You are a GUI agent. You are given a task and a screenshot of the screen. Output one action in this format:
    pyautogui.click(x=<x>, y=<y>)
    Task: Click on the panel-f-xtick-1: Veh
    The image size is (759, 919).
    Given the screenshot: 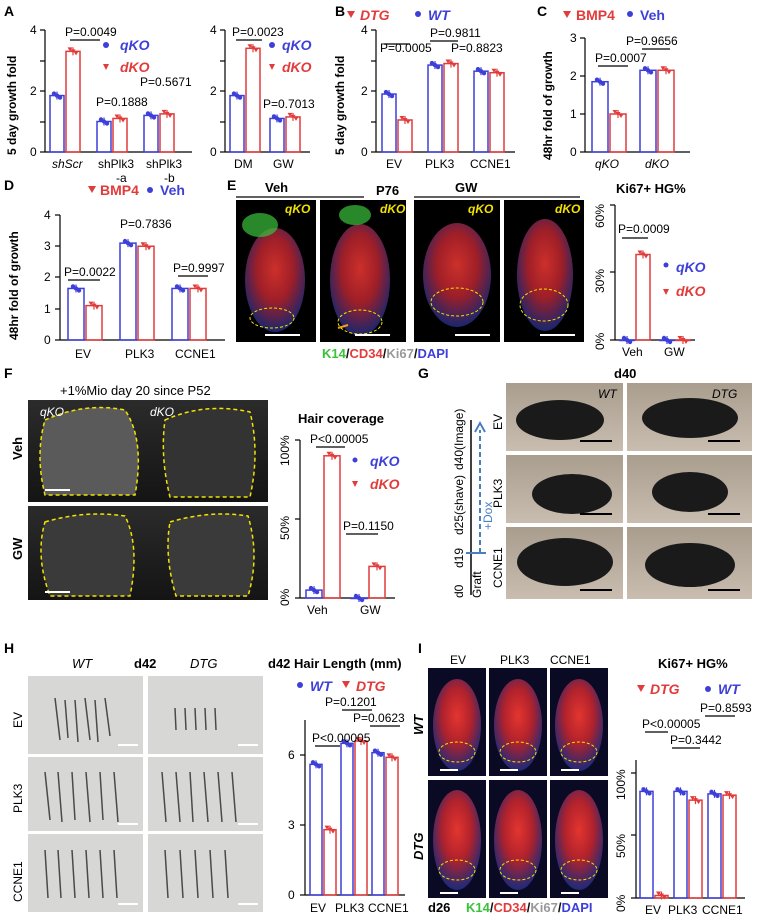 What is the action you would take?
    pyautogui.click(x=317, y=610)
    